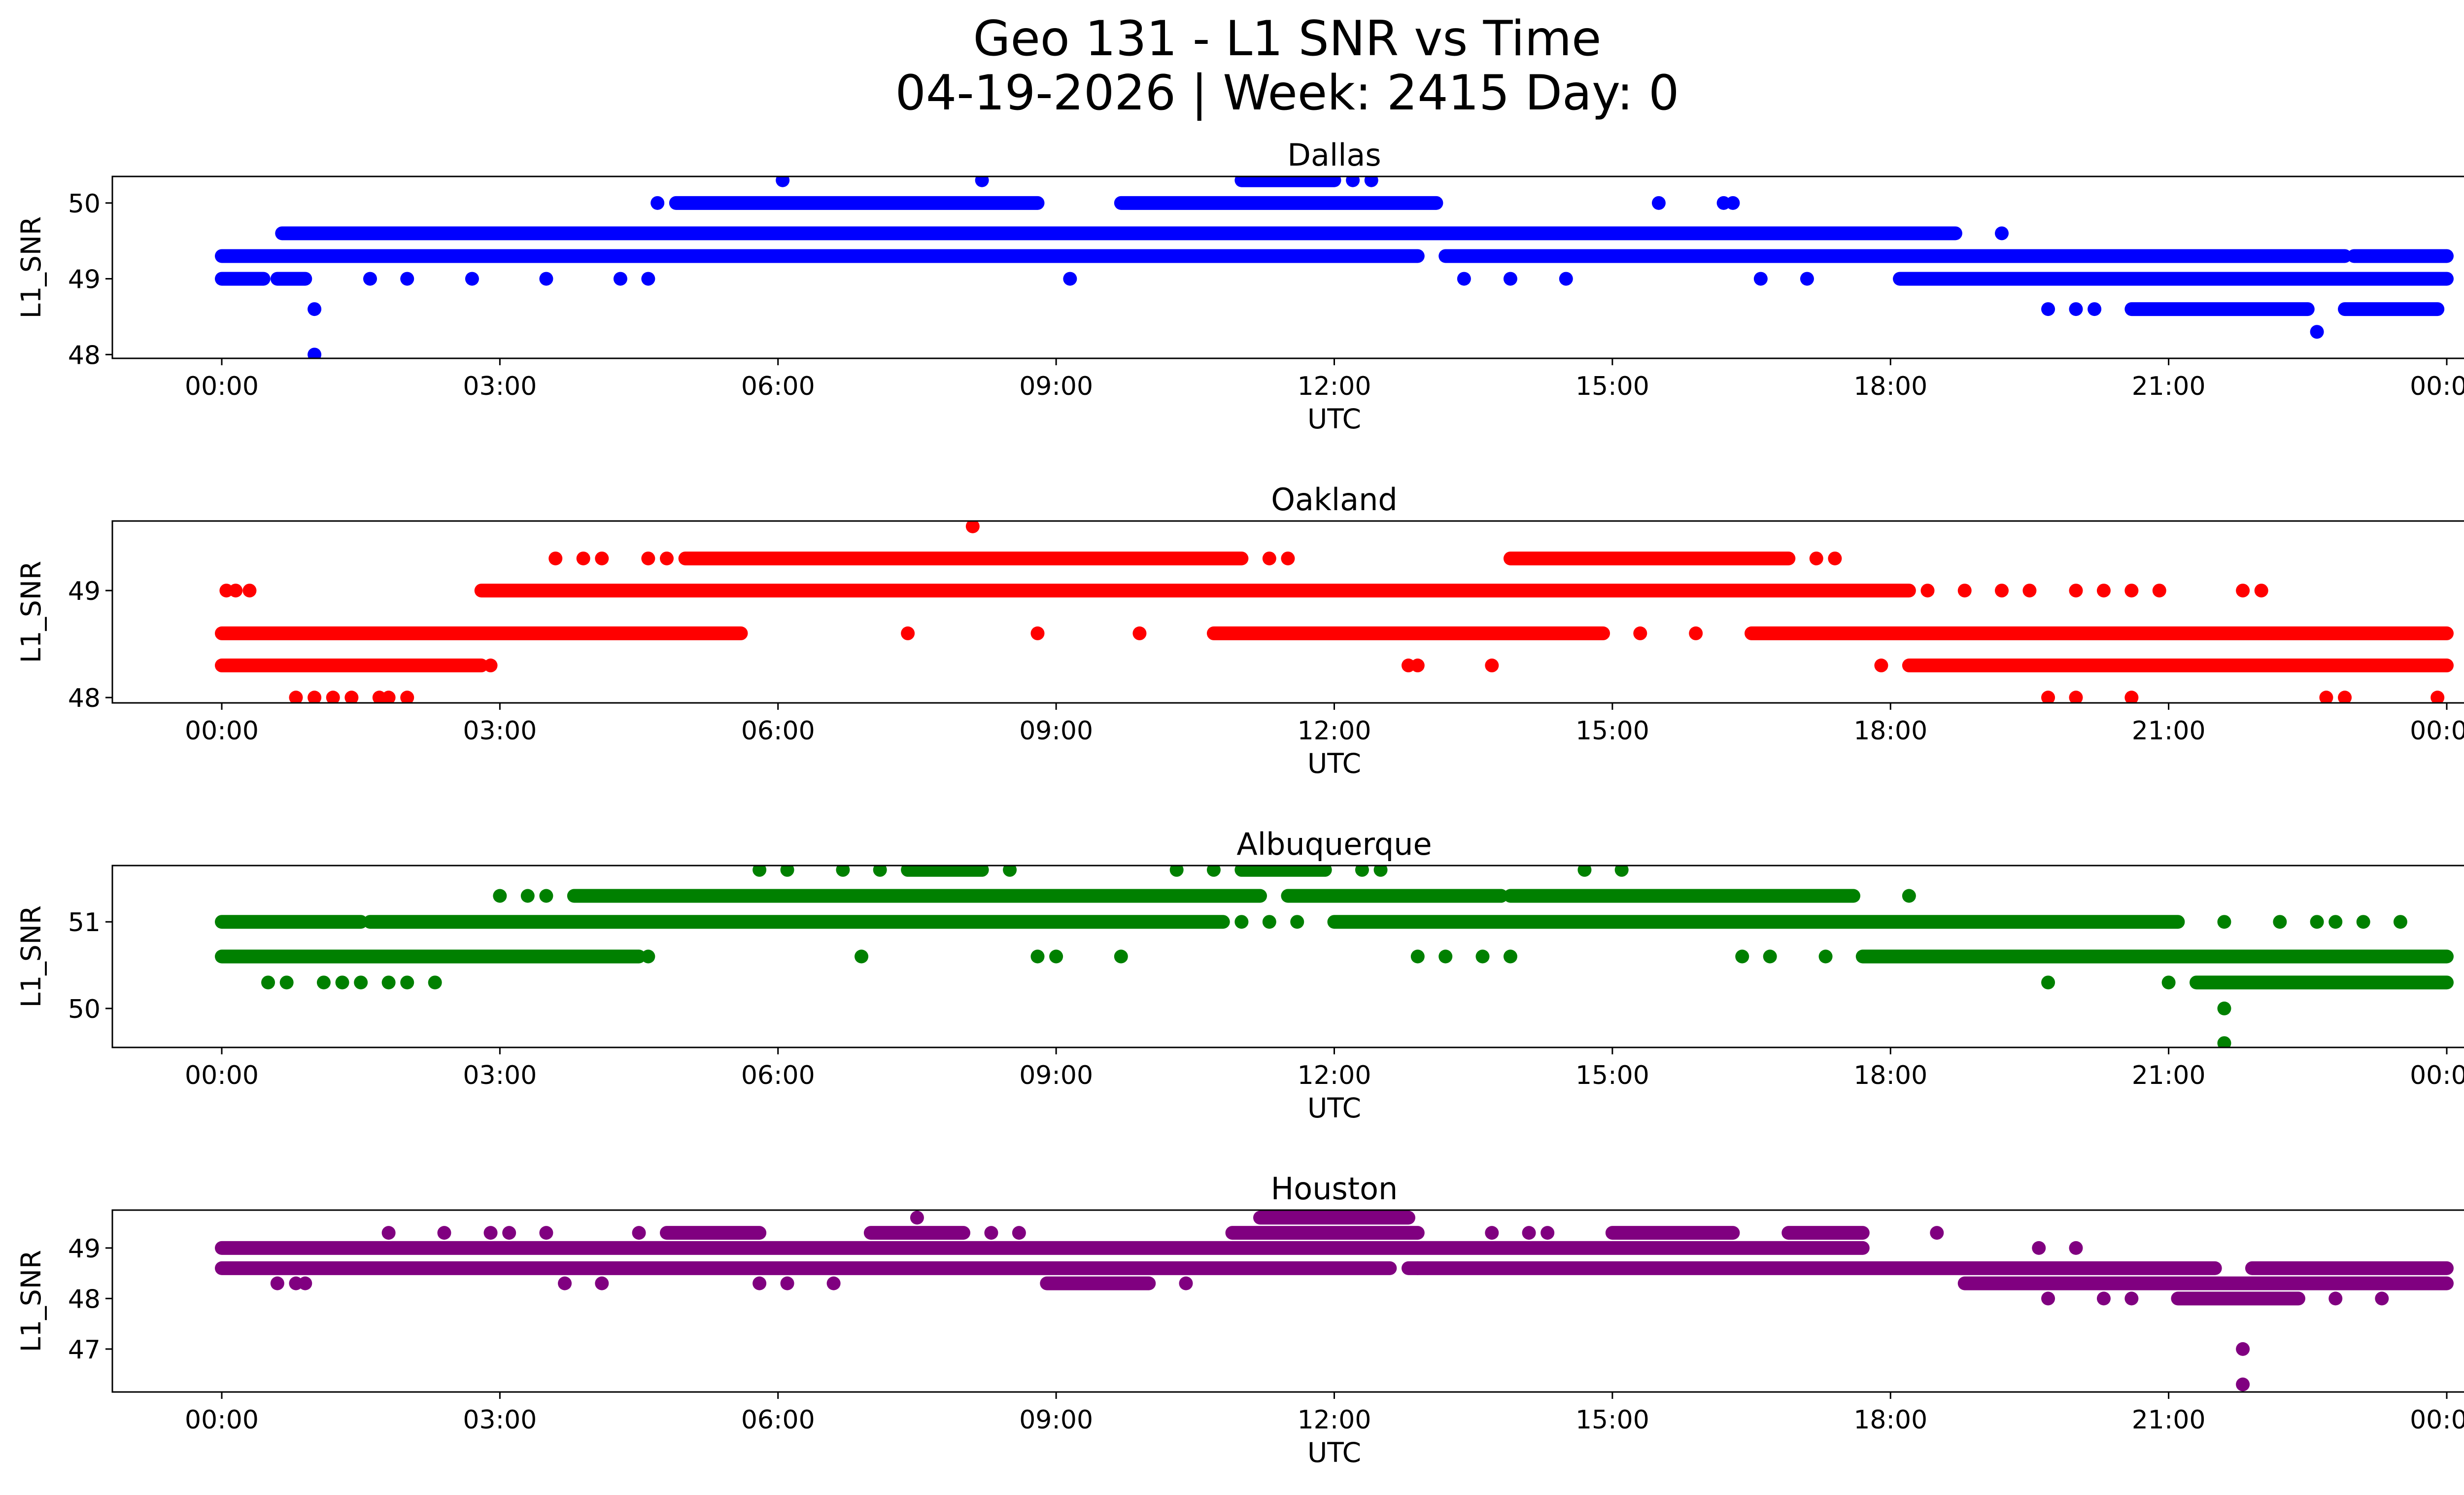 This screenshot has width=2464, height=1495. Describe the element at coordinates (1287, 93) in the screenshot. I see `figure-subtitle: 04-19-2026 | Week: 2415 Day: 0` at that location.